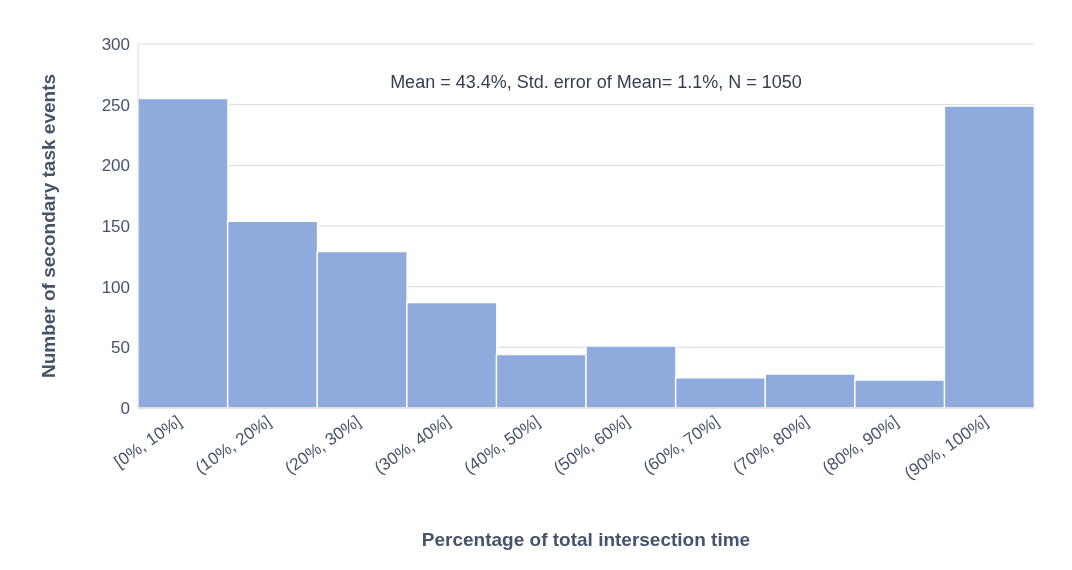  I want to click on y-tick-label: 0, so click(125, 409).